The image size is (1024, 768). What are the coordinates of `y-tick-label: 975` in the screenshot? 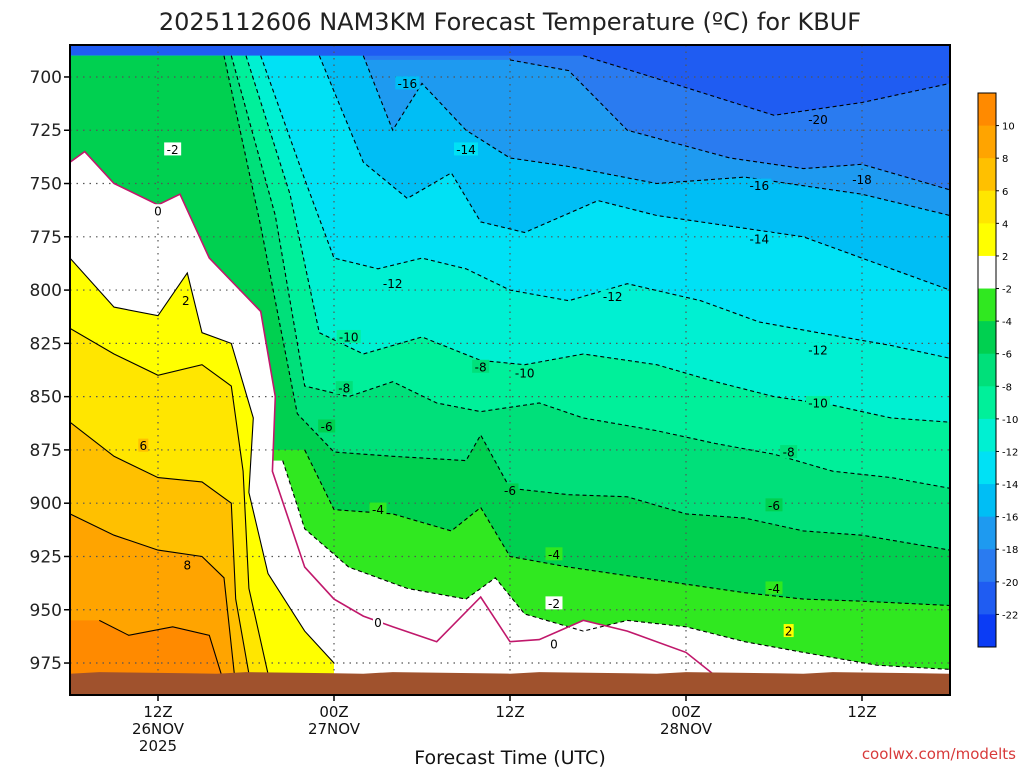 It's located at (46, 664).